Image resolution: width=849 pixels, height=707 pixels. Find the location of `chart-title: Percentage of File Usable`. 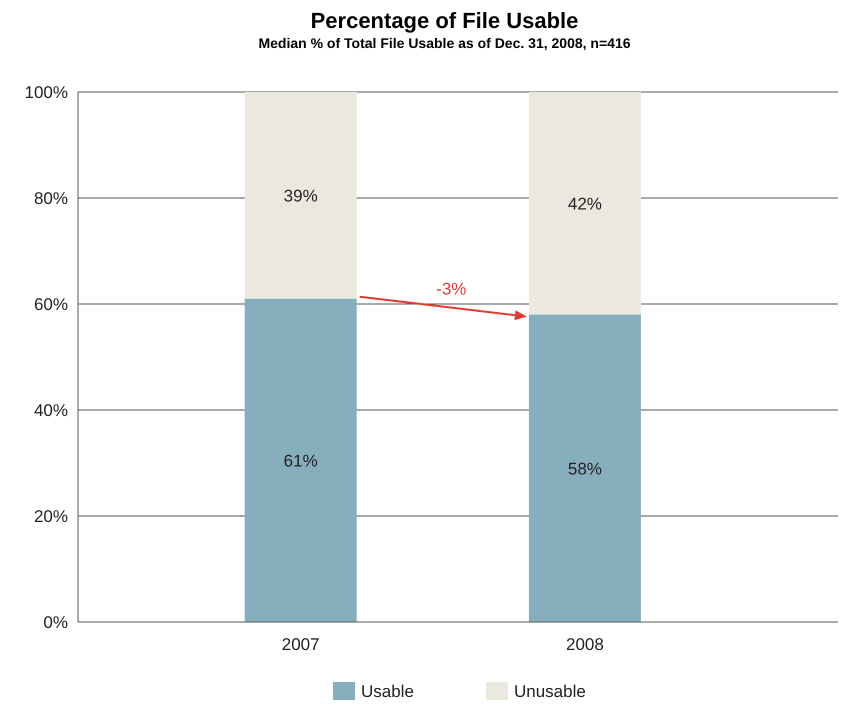

chart-title: Percentage of File Usable is located at coordinates (444, 20).